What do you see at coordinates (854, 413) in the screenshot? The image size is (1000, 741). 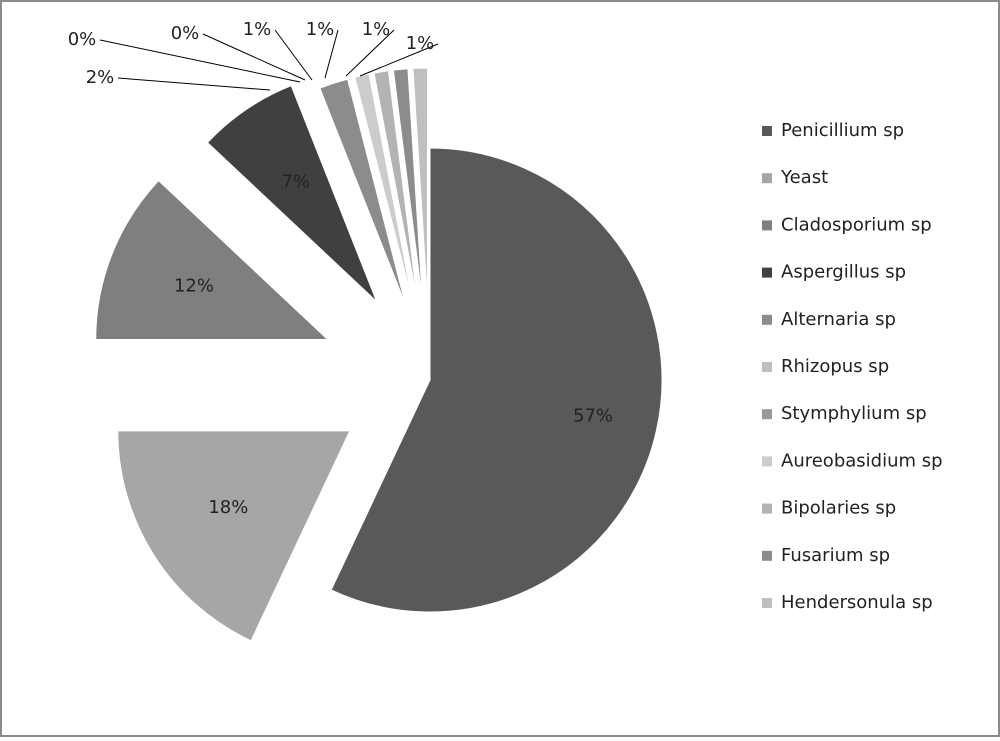 I see `legend-label: Stymphylium sp` at bounding box center [854, 413].